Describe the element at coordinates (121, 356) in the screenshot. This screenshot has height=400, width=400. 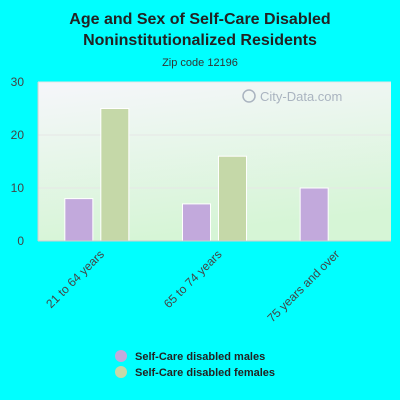
I see `legend-swatch-males` at that location.